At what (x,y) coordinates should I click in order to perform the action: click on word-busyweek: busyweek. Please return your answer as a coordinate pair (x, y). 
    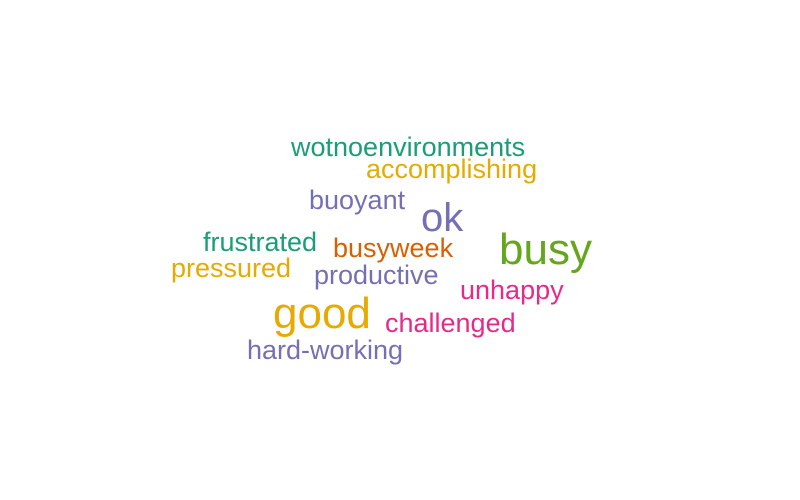
    Looking at the image, I should click on (393, 248).